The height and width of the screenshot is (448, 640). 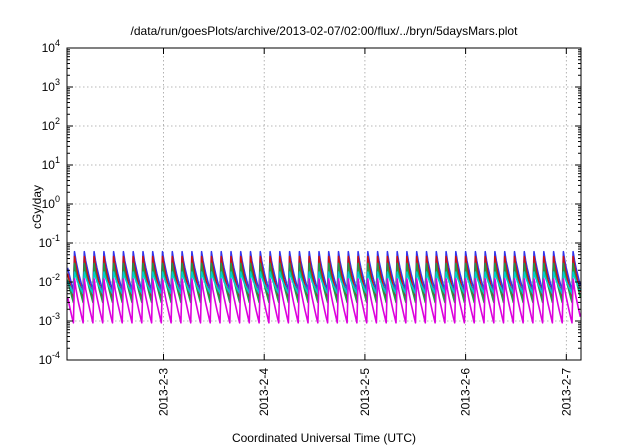 I want to click on y-tick-label: 10⁴, so click(x=51, y=46).